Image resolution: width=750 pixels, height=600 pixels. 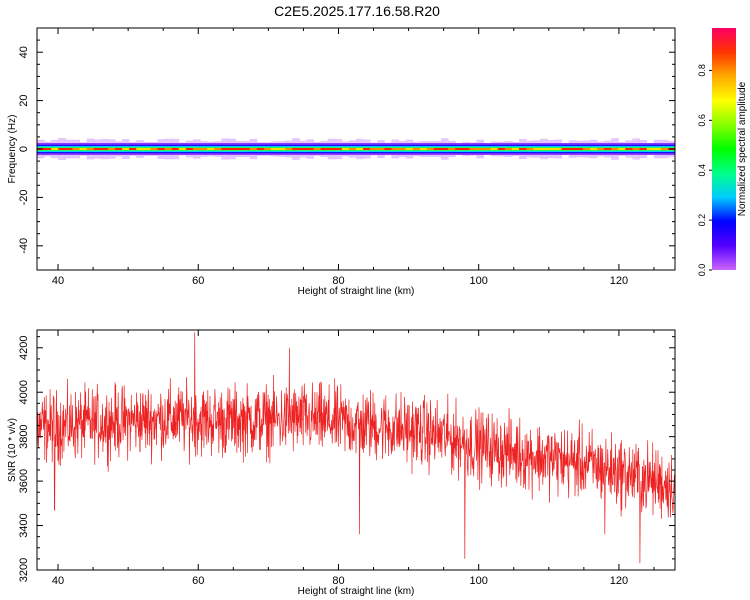 I want to click on spectrogram-x-tick-label: 100, so click(x=479, y=281).